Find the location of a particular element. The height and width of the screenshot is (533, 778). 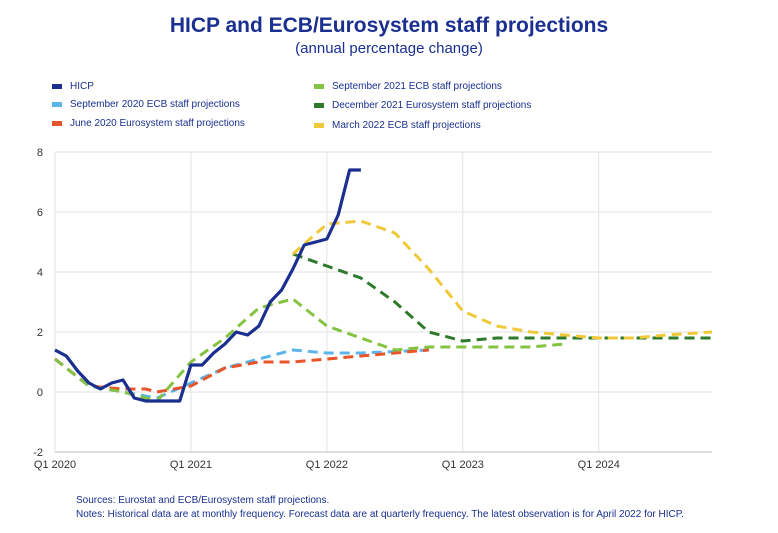

x-tick-label: Q1 2023 is located at coordinates (463, 465).